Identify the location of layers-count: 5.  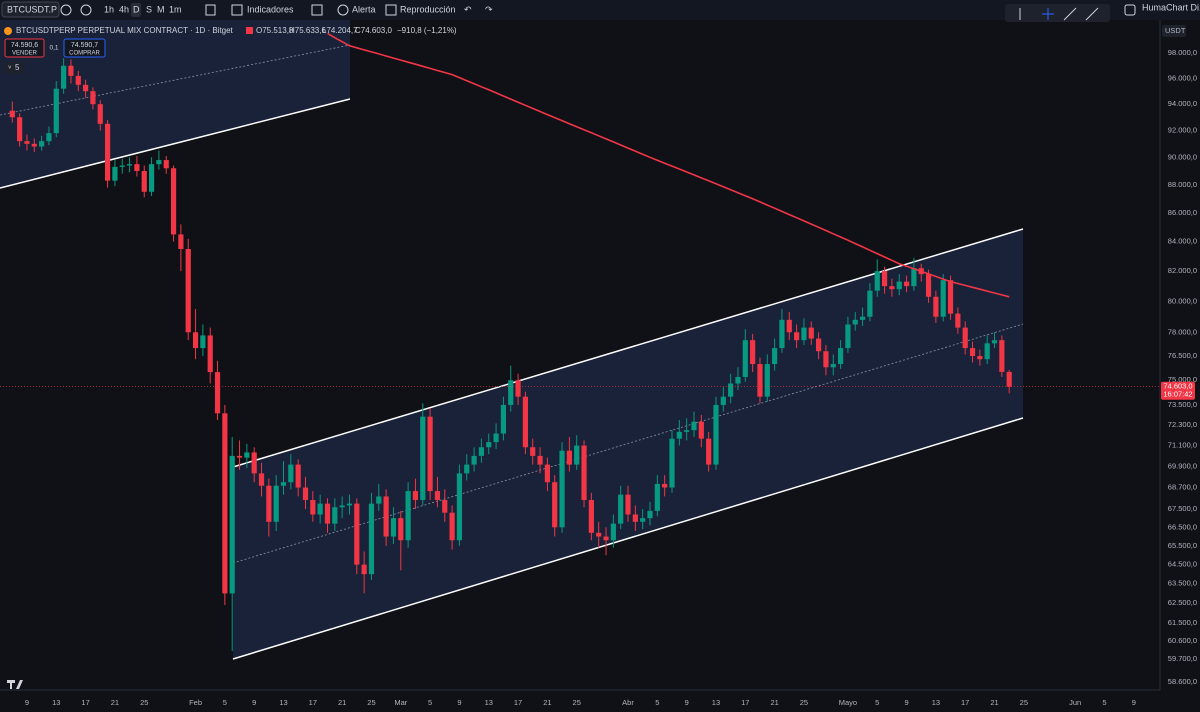
(17, 67).